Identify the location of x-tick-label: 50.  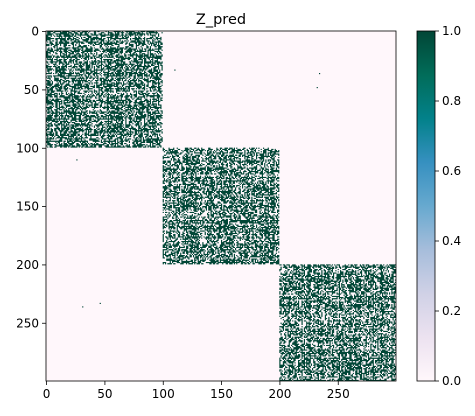
(104, 394).